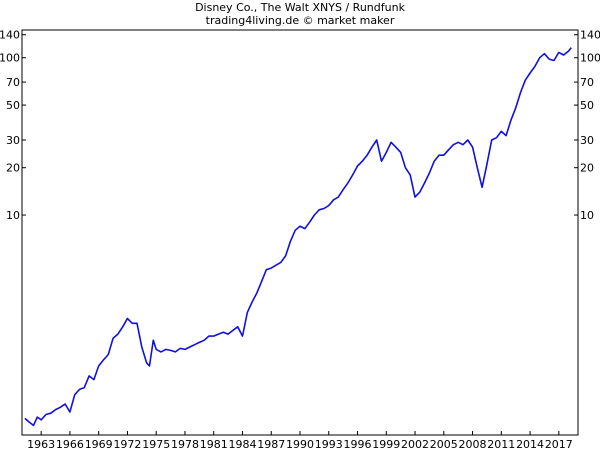  Describe the element at coordinates (358, 444) in the screenshot. I see `x-tick-label: 1996` at that location.